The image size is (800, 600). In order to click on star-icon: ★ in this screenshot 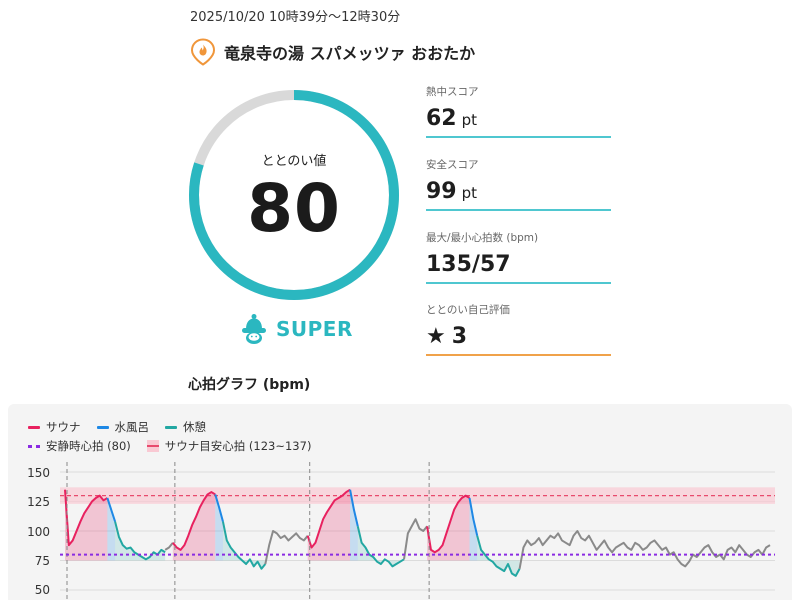, I will do `click(436, 336)`.